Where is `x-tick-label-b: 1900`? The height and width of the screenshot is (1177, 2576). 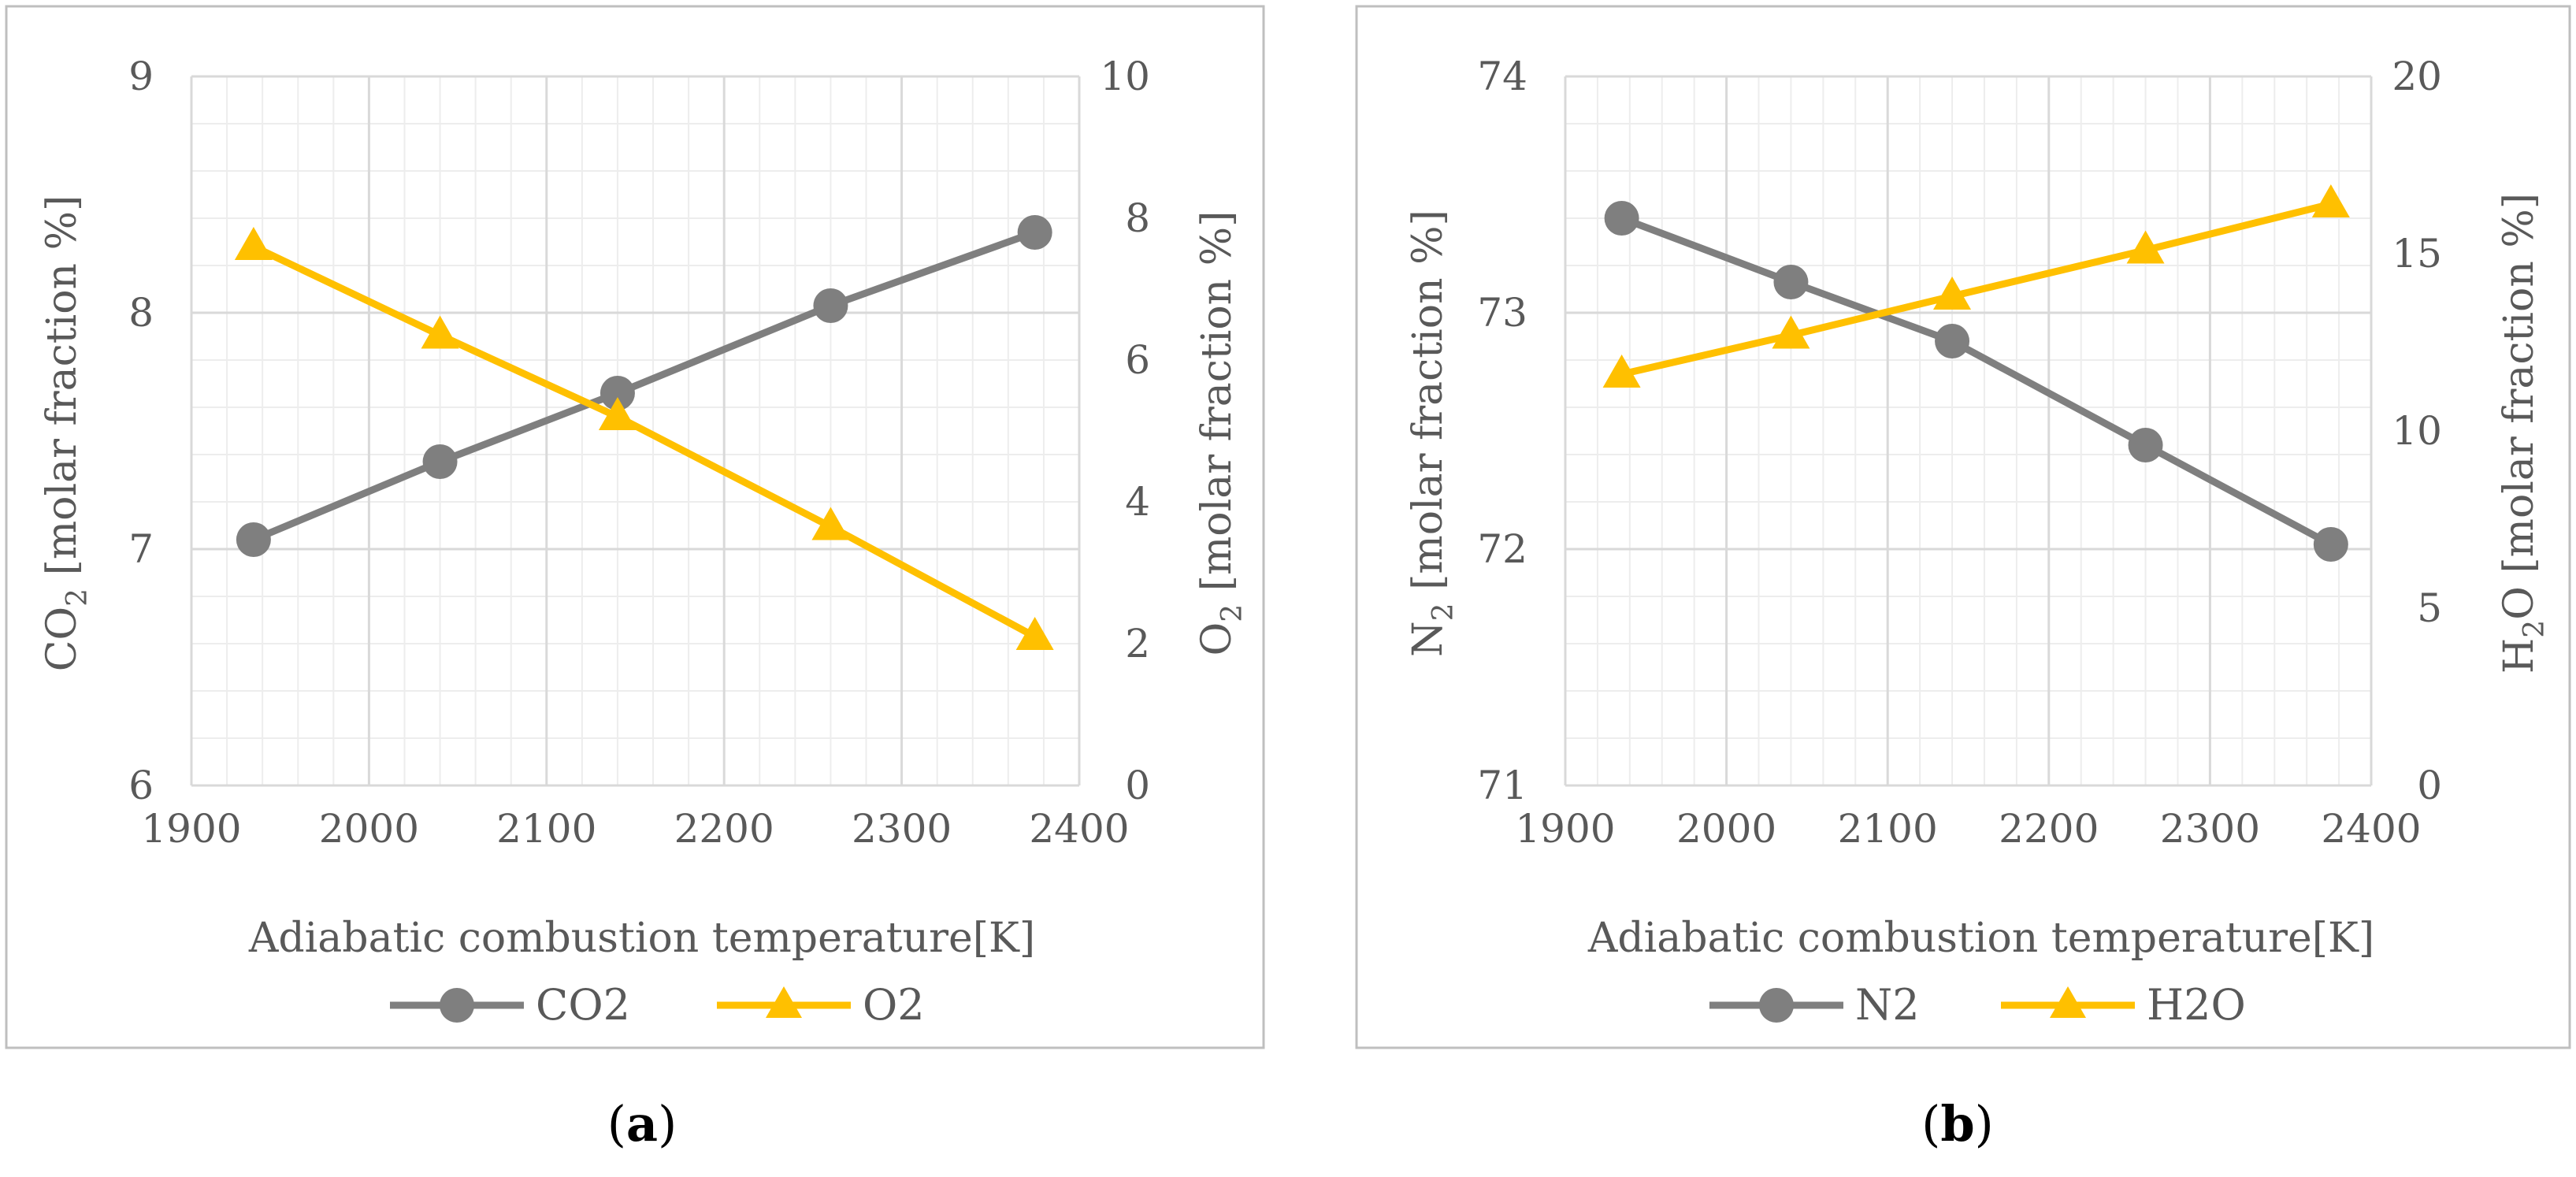 x-tick-label-b: 1900 is located at coordinates (1565, 829).